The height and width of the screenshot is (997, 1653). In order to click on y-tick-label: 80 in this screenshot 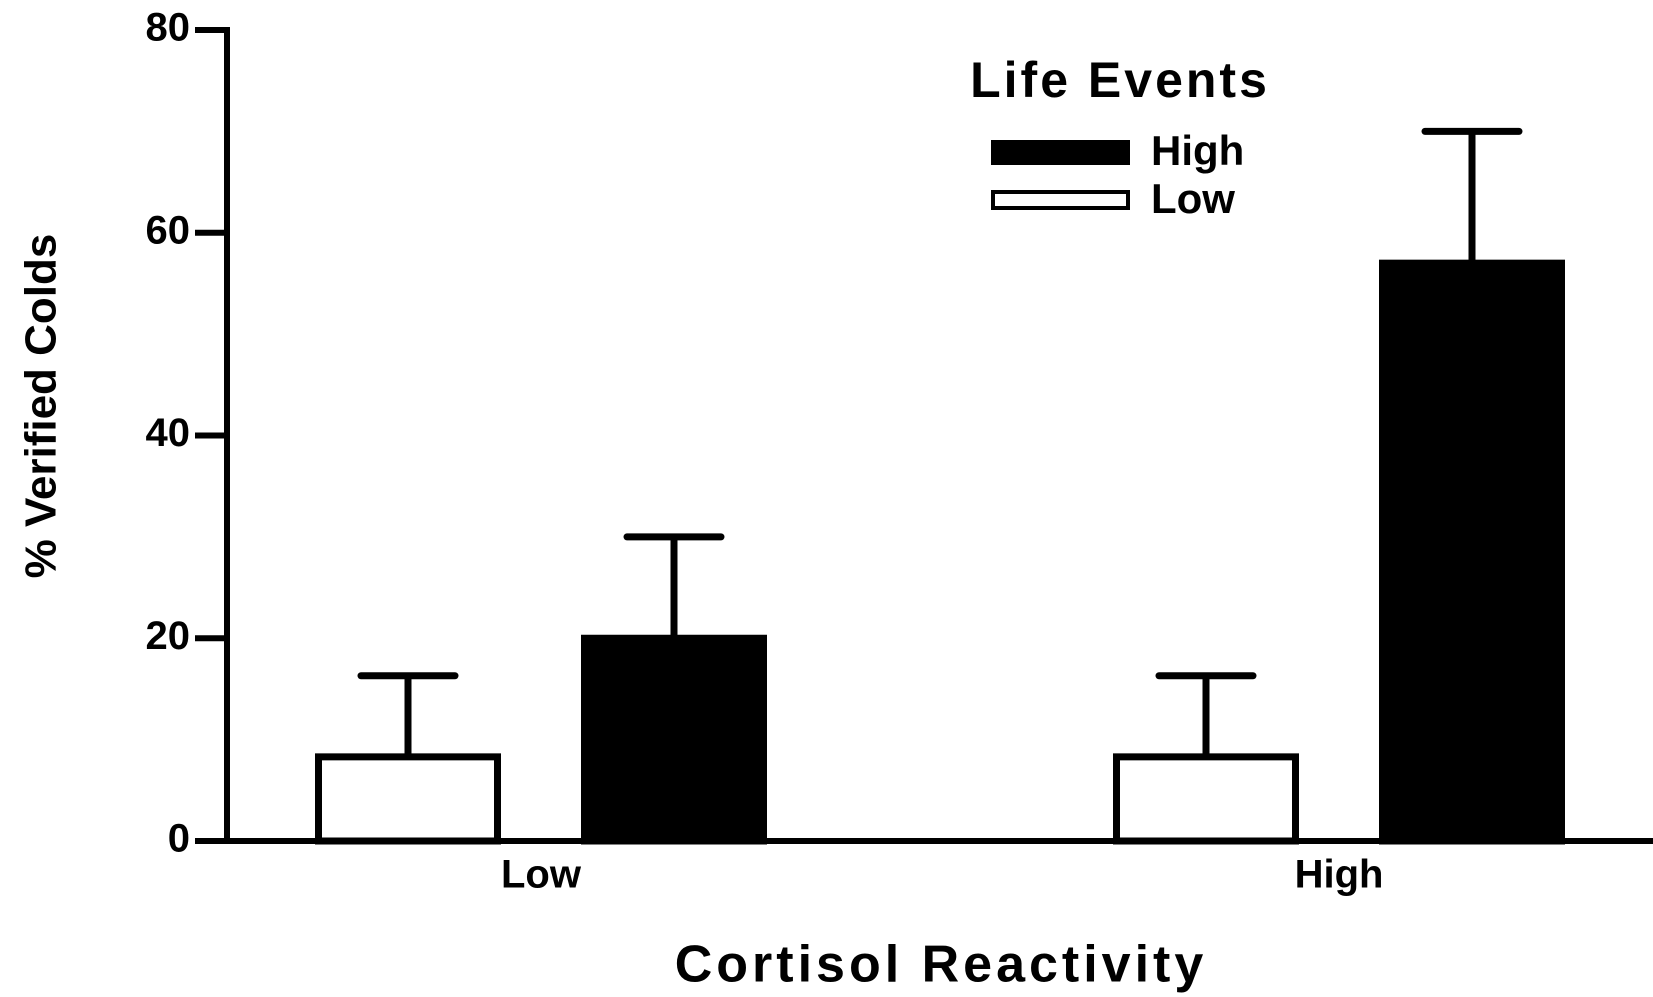, I will do `click(168, 28)`.